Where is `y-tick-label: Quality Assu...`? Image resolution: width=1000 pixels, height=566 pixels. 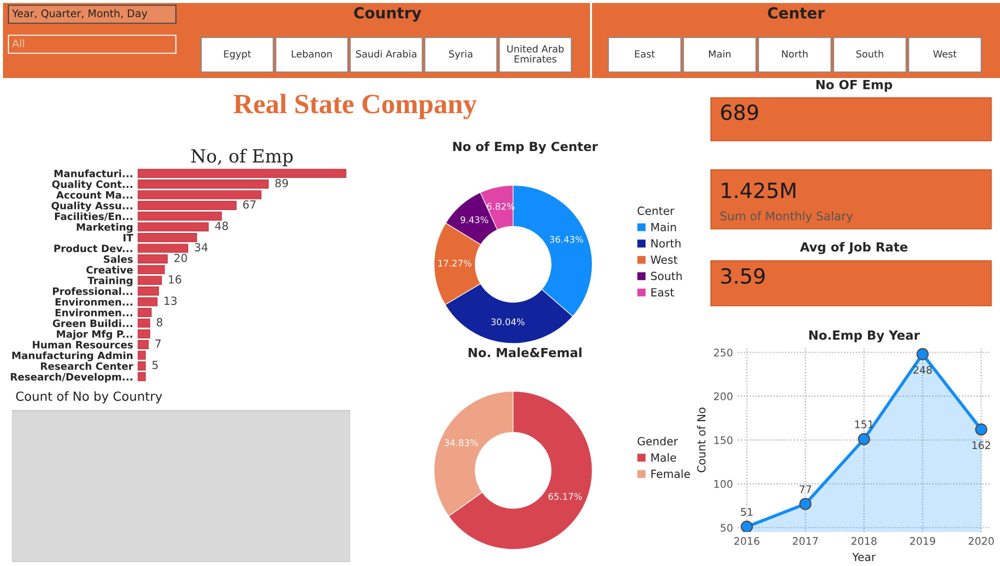
y-tick-label: Quality Assu... is located at coordinates (92, 207).